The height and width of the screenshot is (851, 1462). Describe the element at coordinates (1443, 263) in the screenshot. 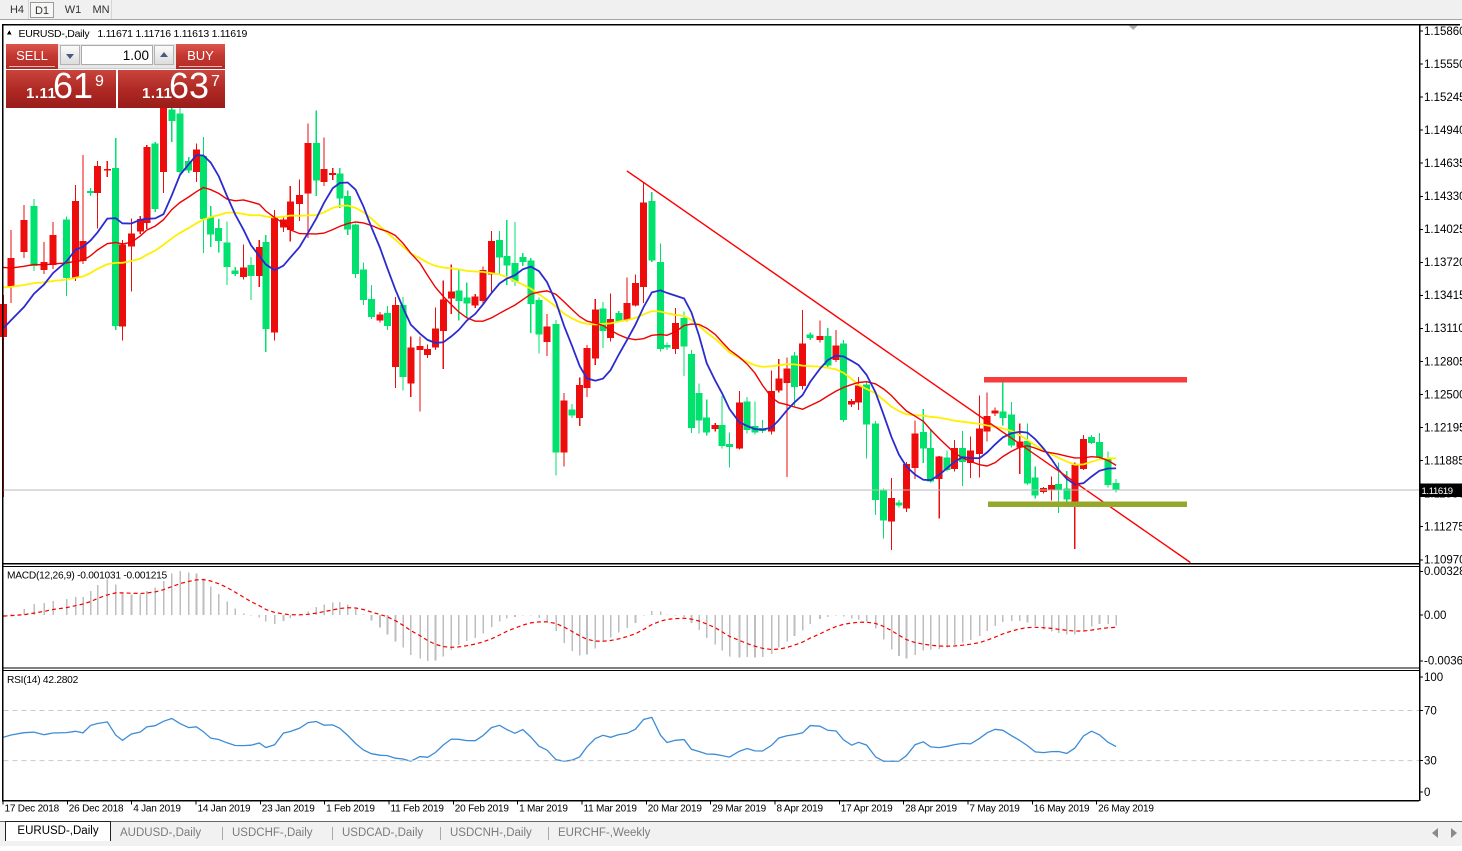

I see `svg-text: 1.13720` at that location.